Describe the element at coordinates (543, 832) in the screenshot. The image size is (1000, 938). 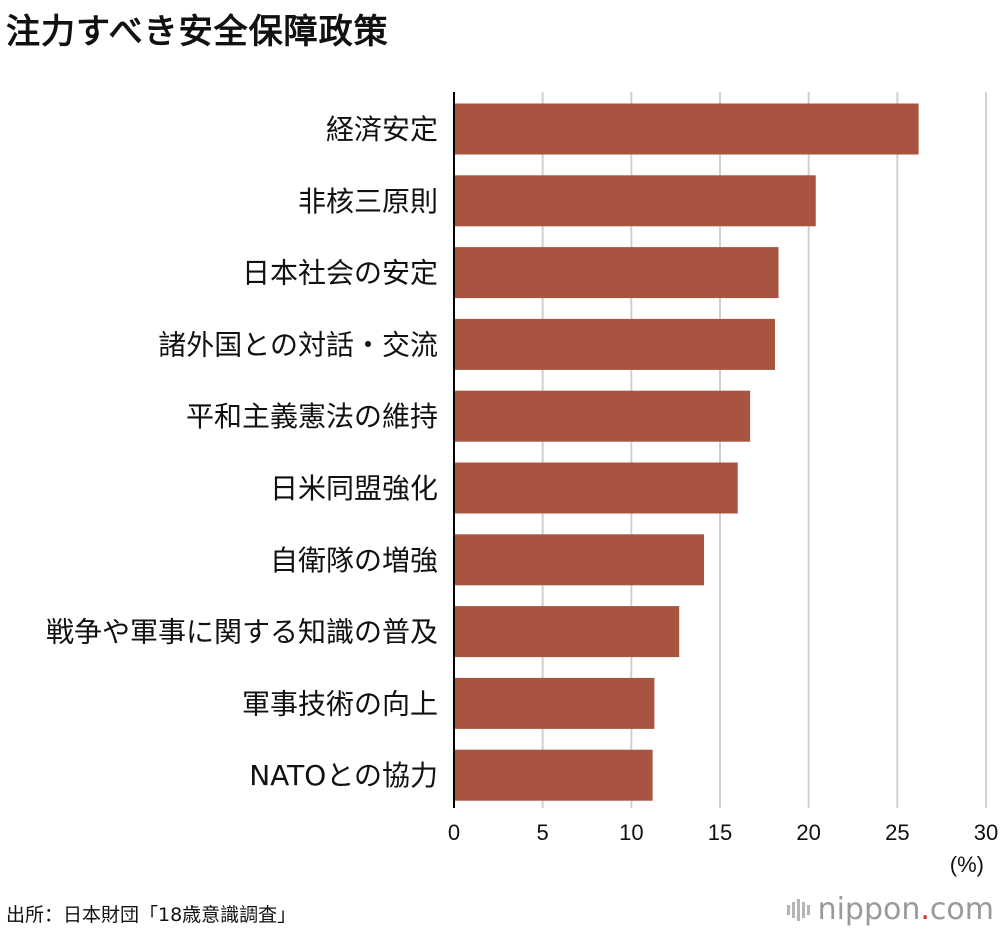
I see `x-tick-label: 5` at that location.